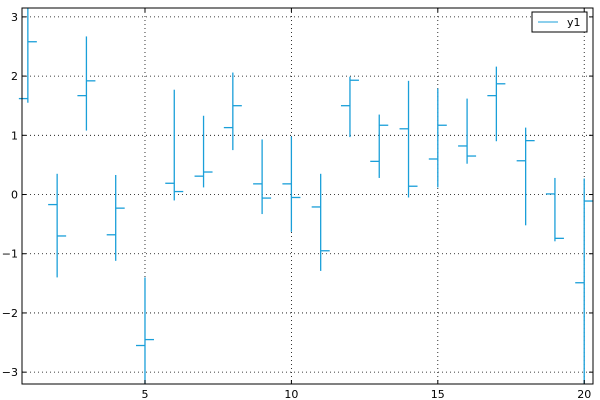 Image resolution: width=600 pixels, height=400 pixels. Describe the element at coordinates (574, 22) in the screenshot. I see `legend-label: y1` at that location.